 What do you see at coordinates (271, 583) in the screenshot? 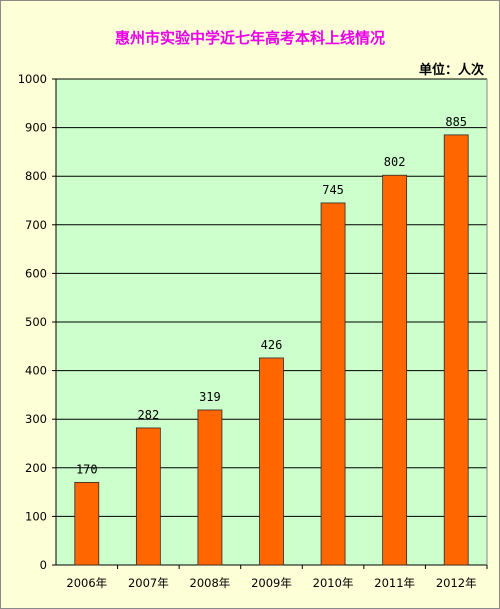
I see `x-tick-label-3: 2009年` at bounding box center [271, 583].